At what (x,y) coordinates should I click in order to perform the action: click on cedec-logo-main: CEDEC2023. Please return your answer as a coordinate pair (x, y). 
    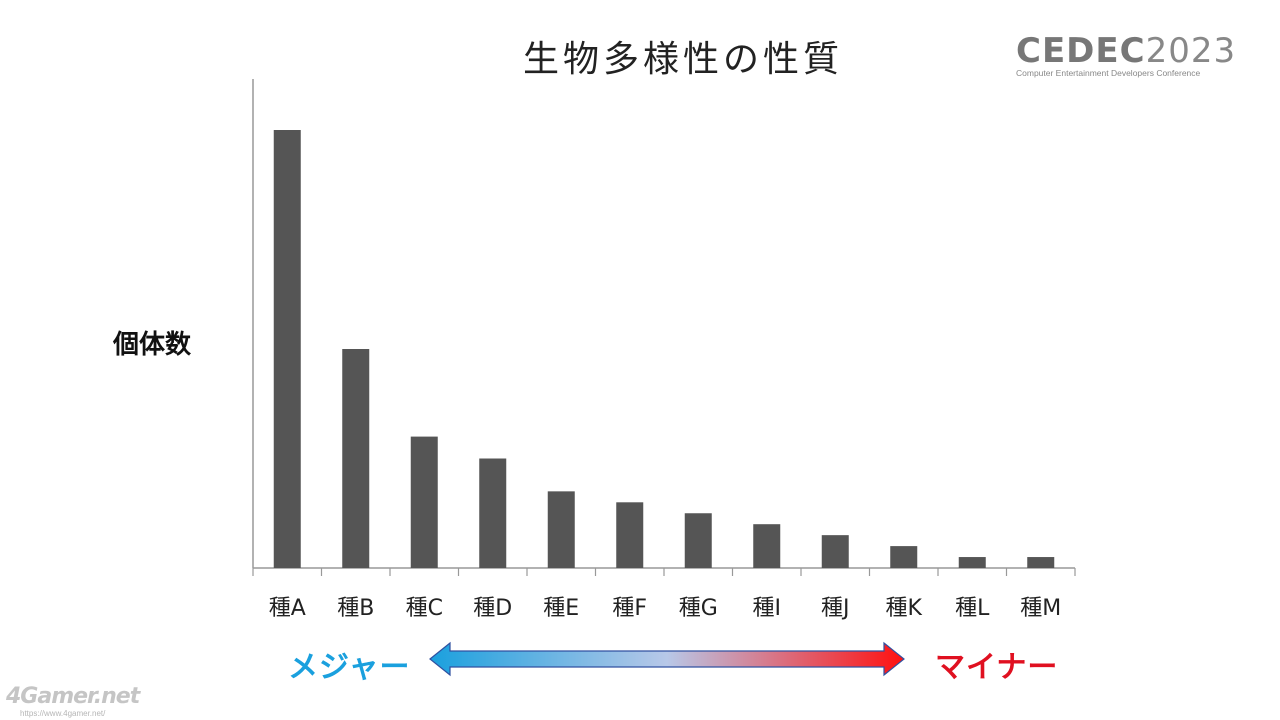
    Looking at the image, I should click on (1125, 51).